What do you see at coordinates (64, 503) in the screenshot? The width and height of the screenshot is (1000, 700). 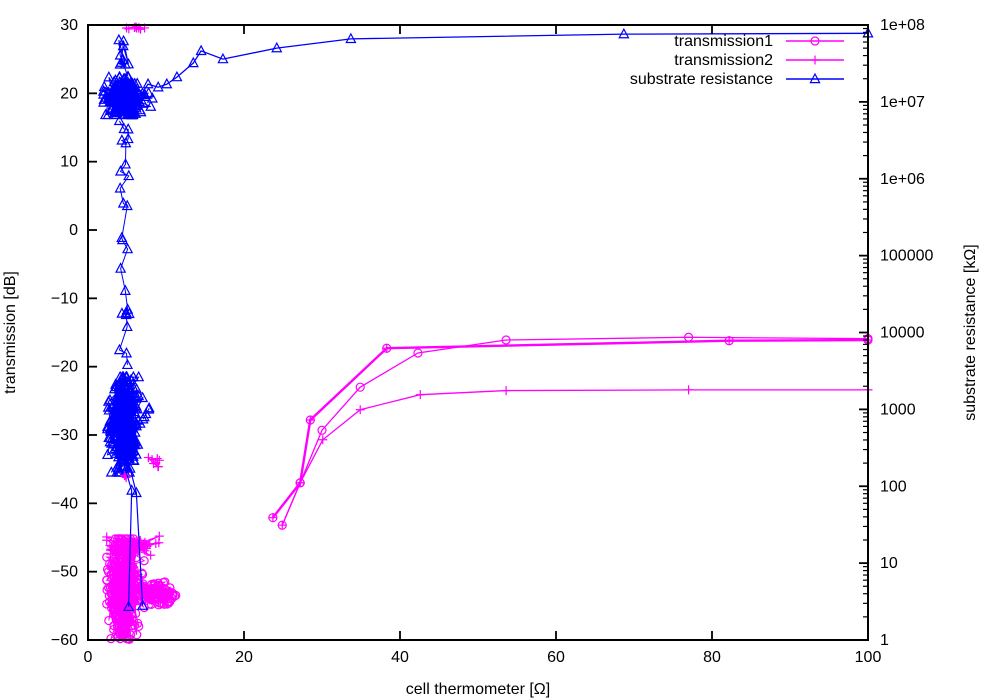 I see `y1-tick-label: −40` at bounding box center [64, 503].